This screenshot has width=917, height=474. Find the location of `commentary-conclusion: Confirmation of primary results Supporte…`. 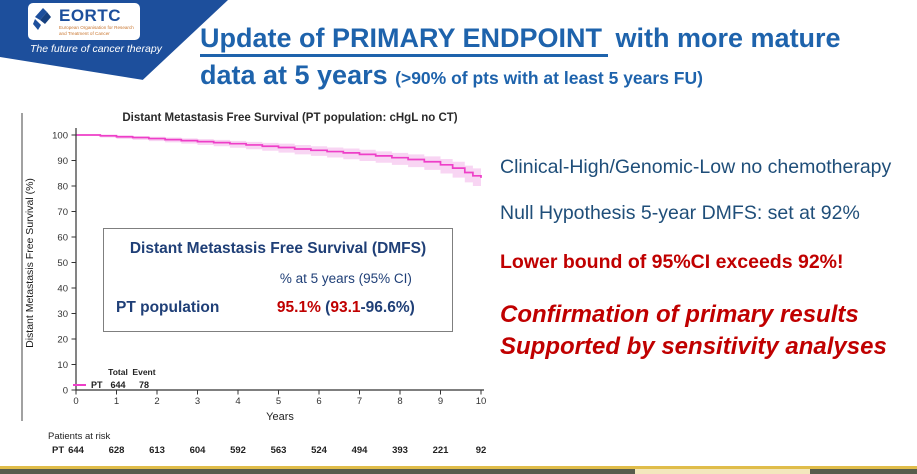

commentary-conclusion: Confirmation of primary results Supporte… is located at coordinates (707, 331).